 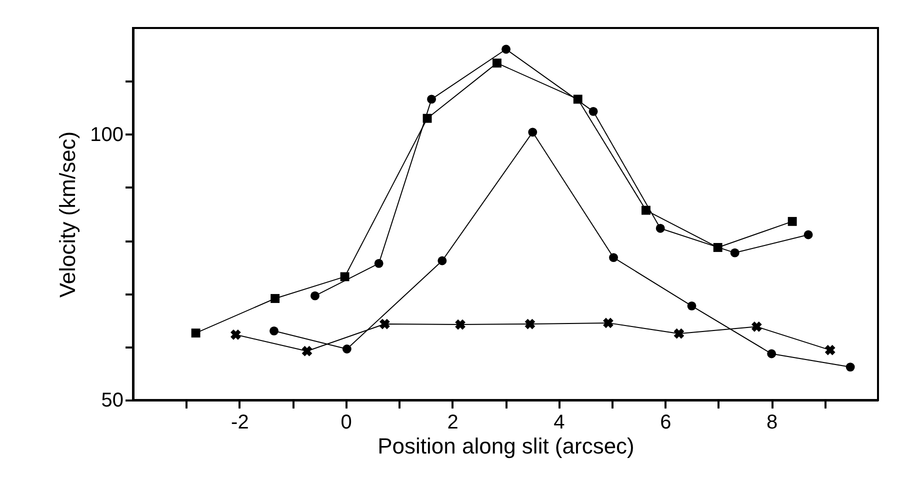 I want to click on x-tick-label: -2, so click(x=240, y=423).